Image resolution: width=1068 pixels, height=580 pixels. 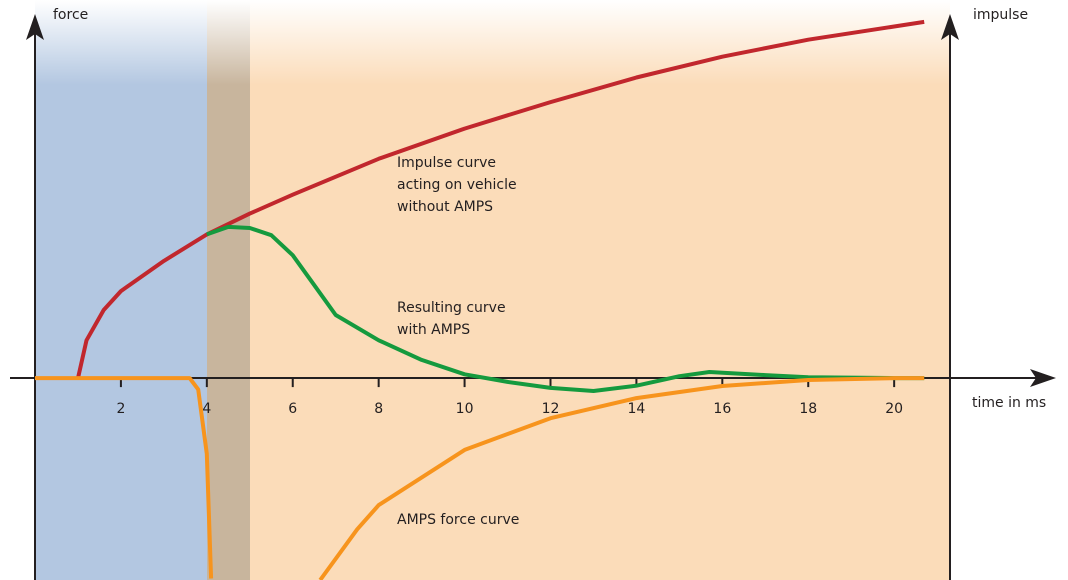 What do you see at coordinates (206, 409) in the screenshot?
I see `x-tick-label: 4` at bounding box center [206, 409].